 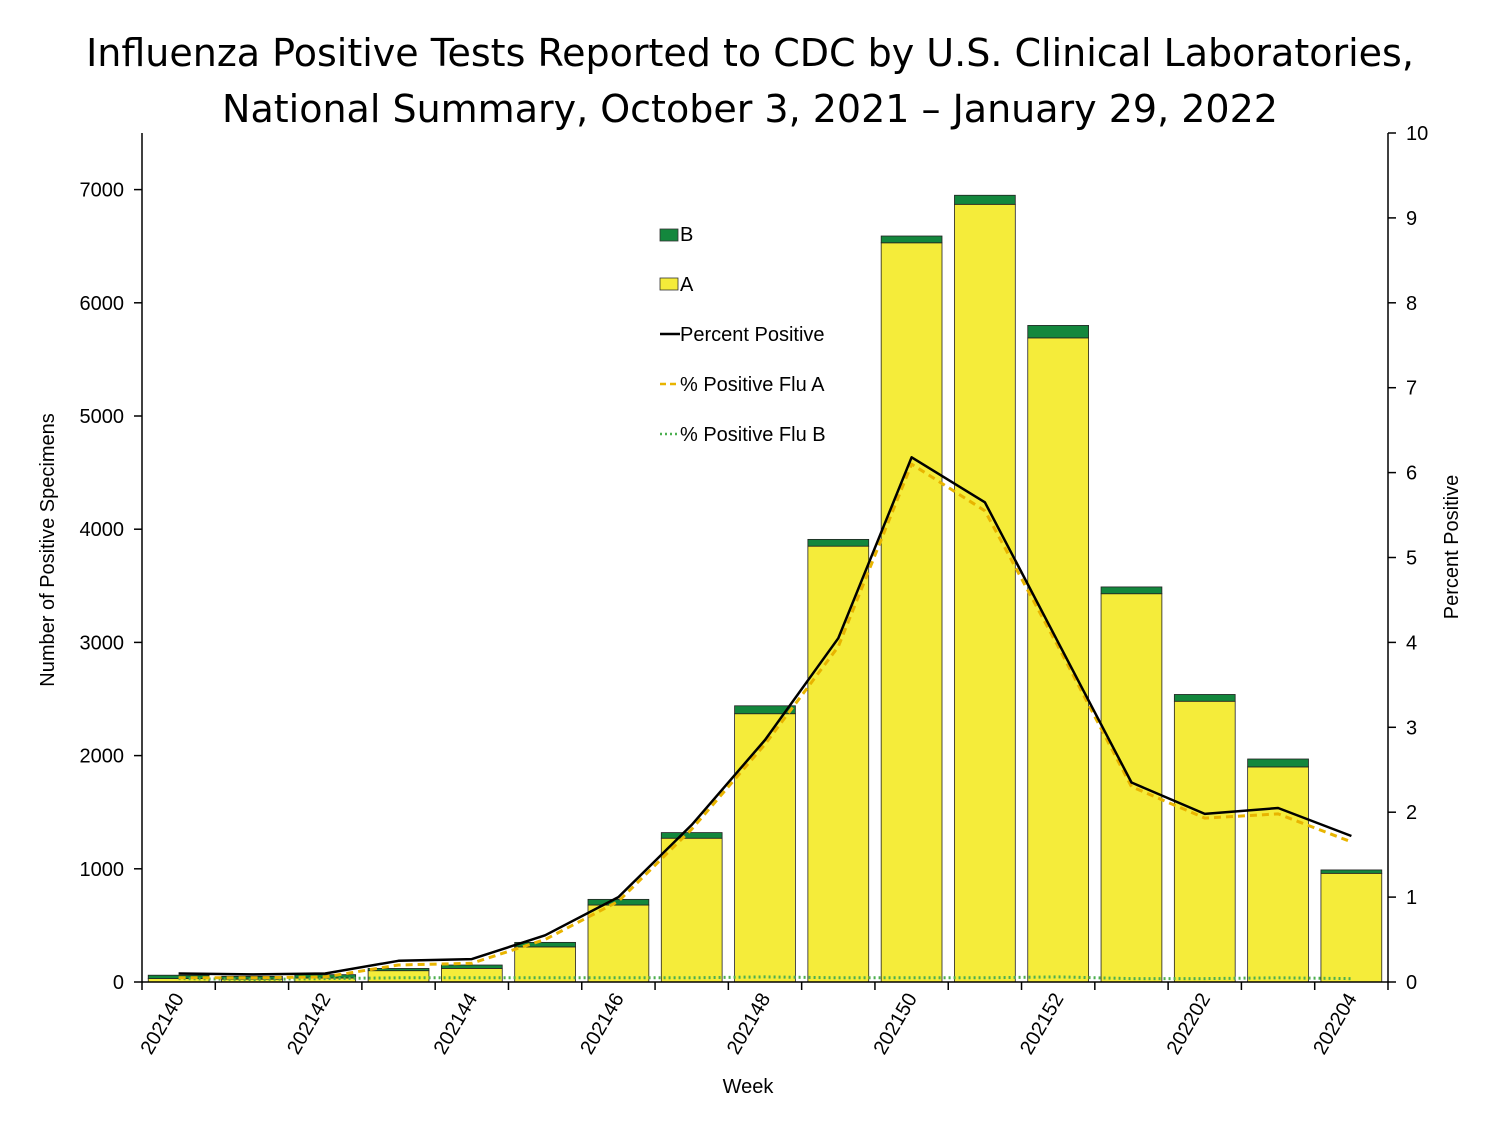 I want to click on left-tick-label-1000: 1000, so click(x=102, y=870).